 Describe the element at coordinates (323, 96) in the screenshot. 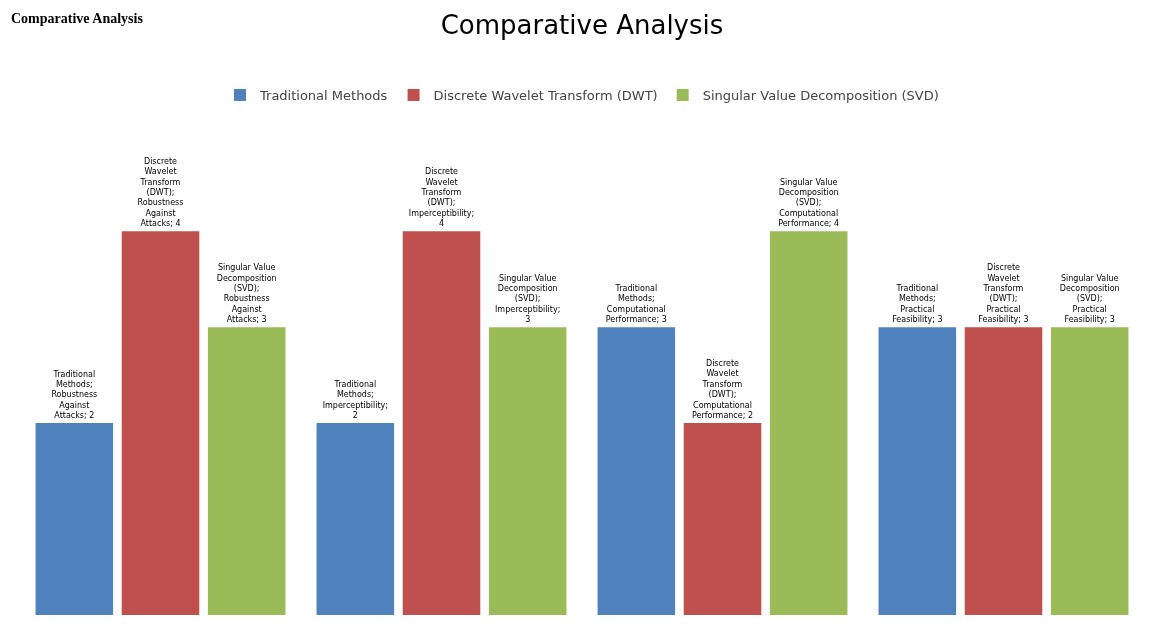

I see `legend-label: Traditional Methods` at that location.